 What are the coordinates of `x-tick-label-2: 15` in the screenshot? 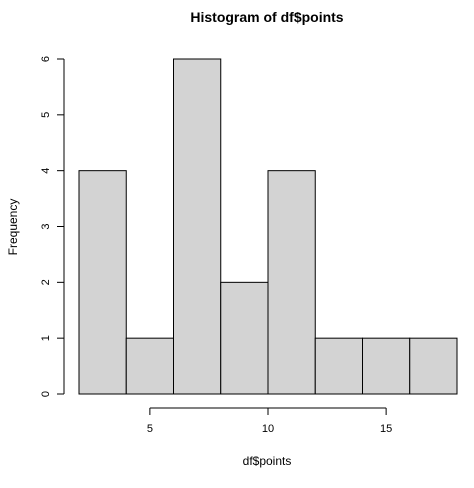 It's located at (386, 429).